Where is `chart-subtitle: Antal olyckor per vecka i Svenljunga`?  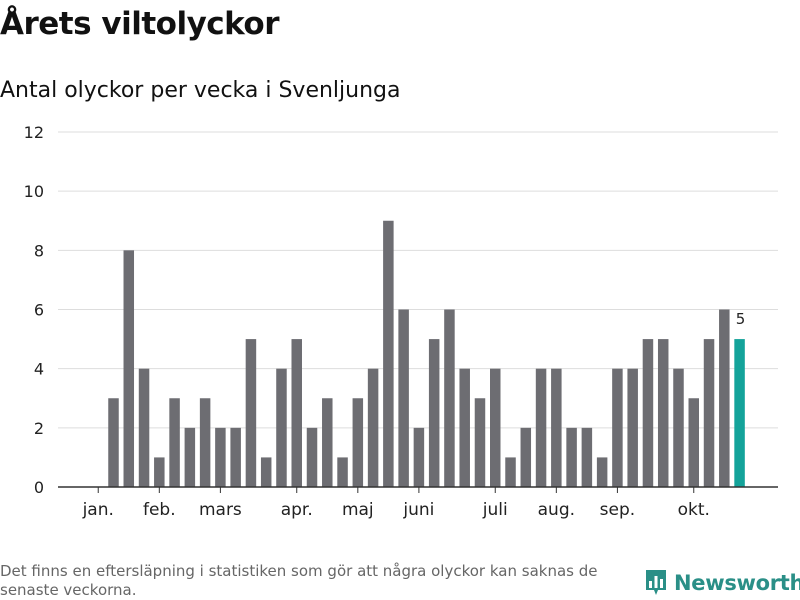 chart-subtitle: Antal olyckor per vecka i Svenljunga is located at coordinates (200, 90).